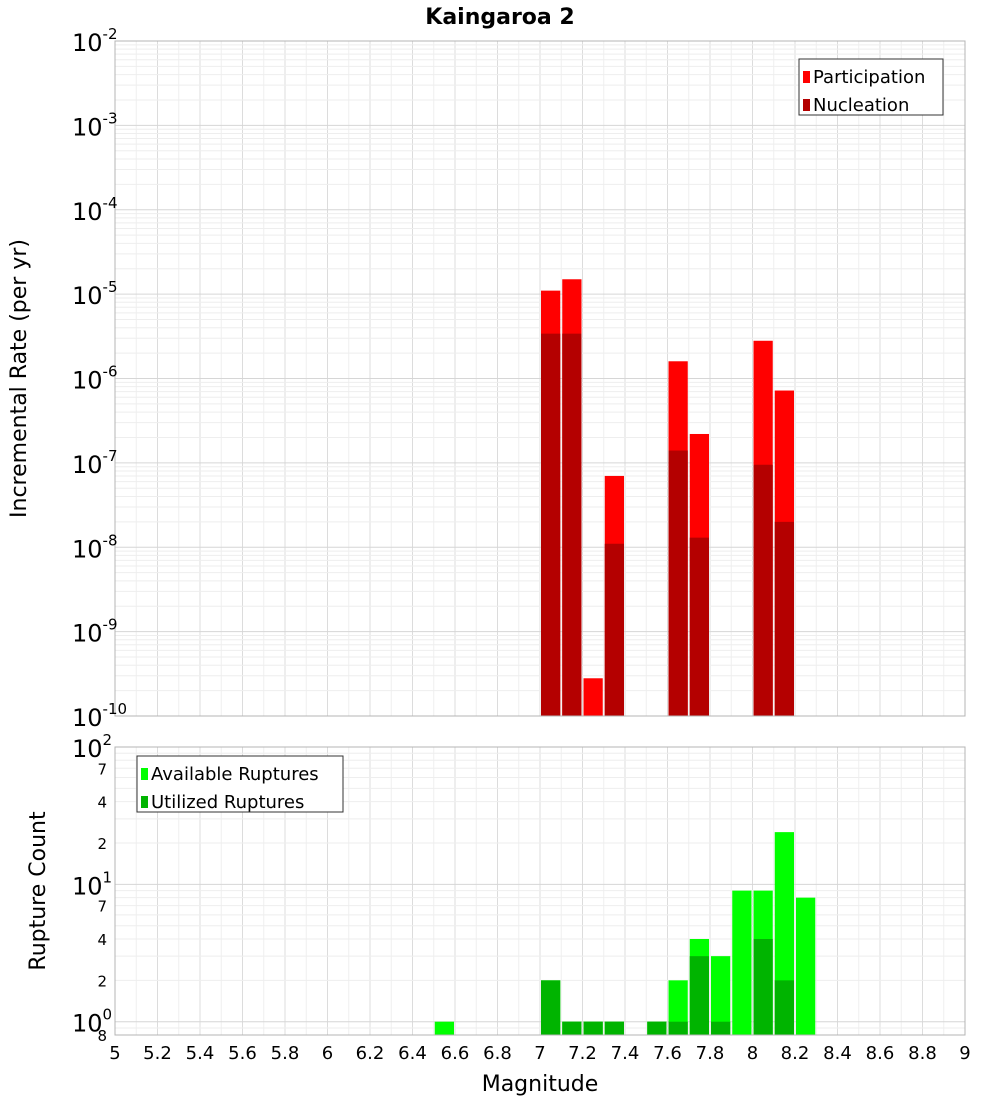  What do you see at coordinates (19, 378) in the screenshot?
I see `top-y-axis-label: Incremental Rate (per yr)` at bounding box center [19, 378].